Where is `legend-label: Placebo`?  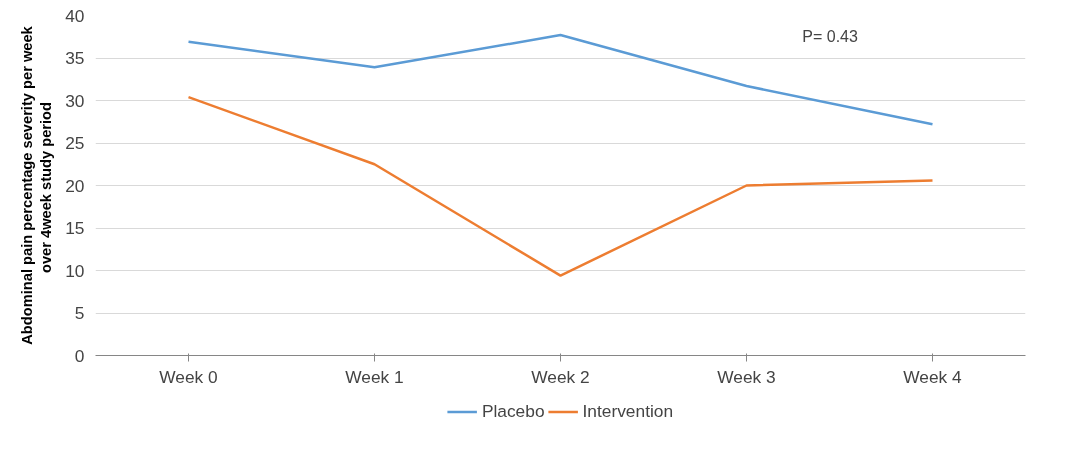
legend-label: Placebo is located at coordinates (513, 411).